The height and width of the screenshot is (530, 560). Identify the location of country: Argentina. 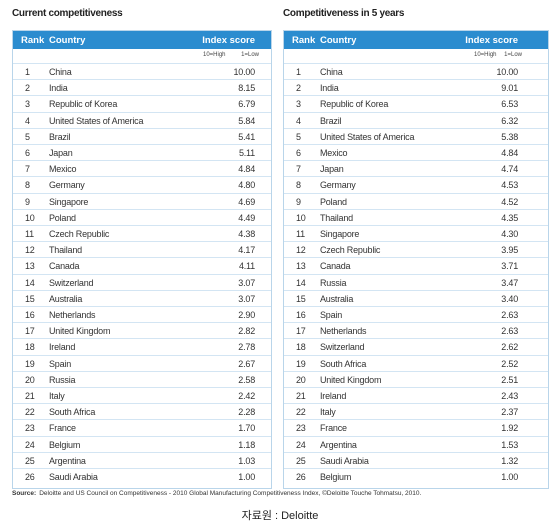
(338, 444).